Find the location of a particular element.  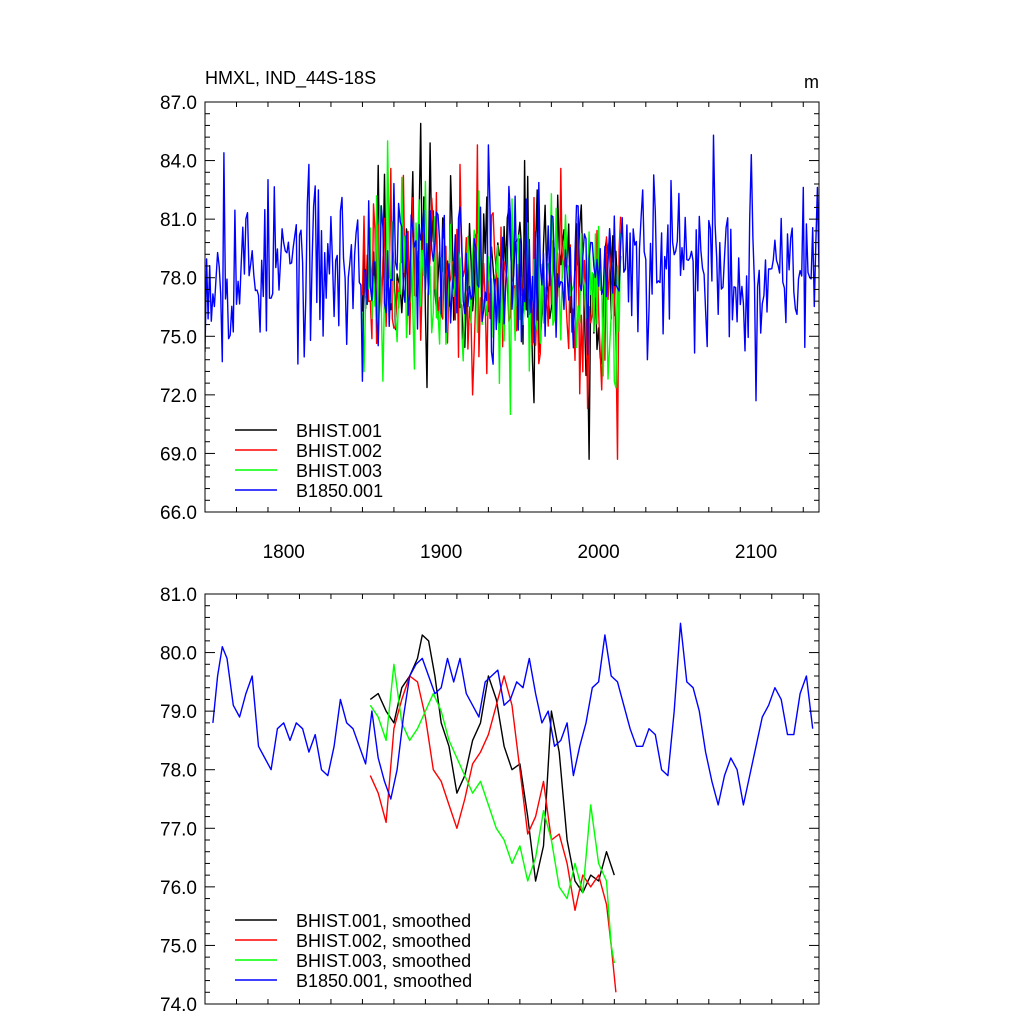

legend-label: B1850.001, smoothed is located at coordinates (384, 981).